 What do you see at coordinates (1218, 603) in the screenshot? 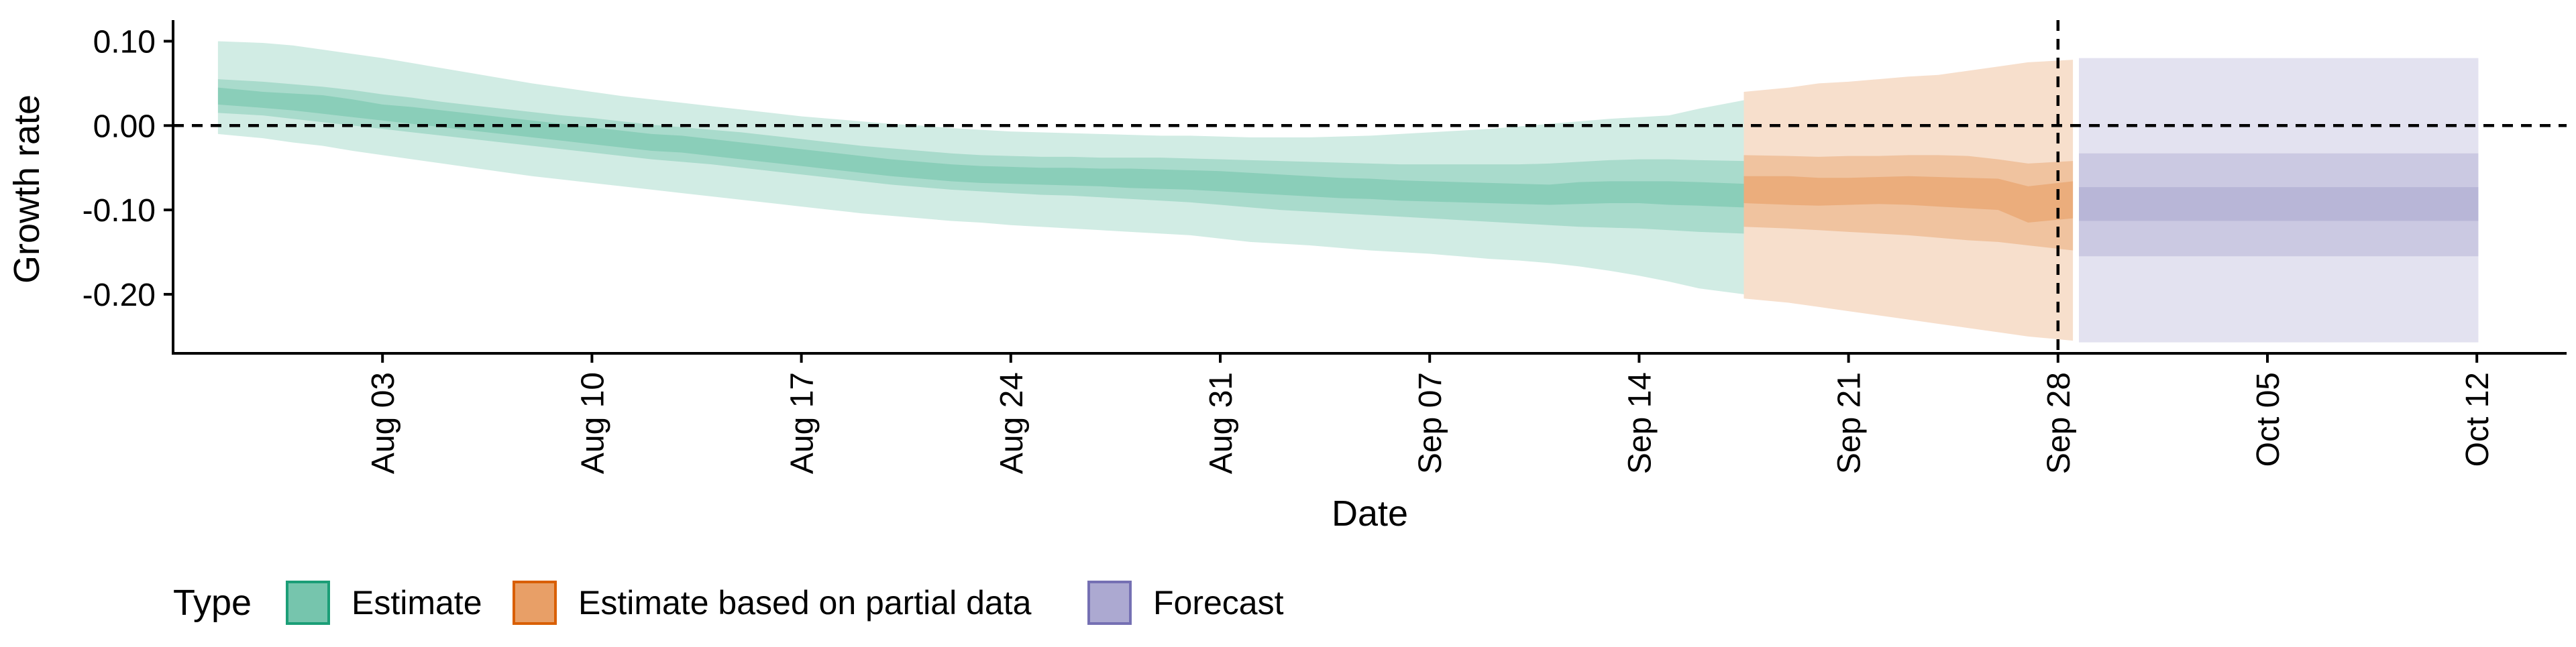
I see `legend-label-forecast: Forecast` at bounding box center [1218, 603].